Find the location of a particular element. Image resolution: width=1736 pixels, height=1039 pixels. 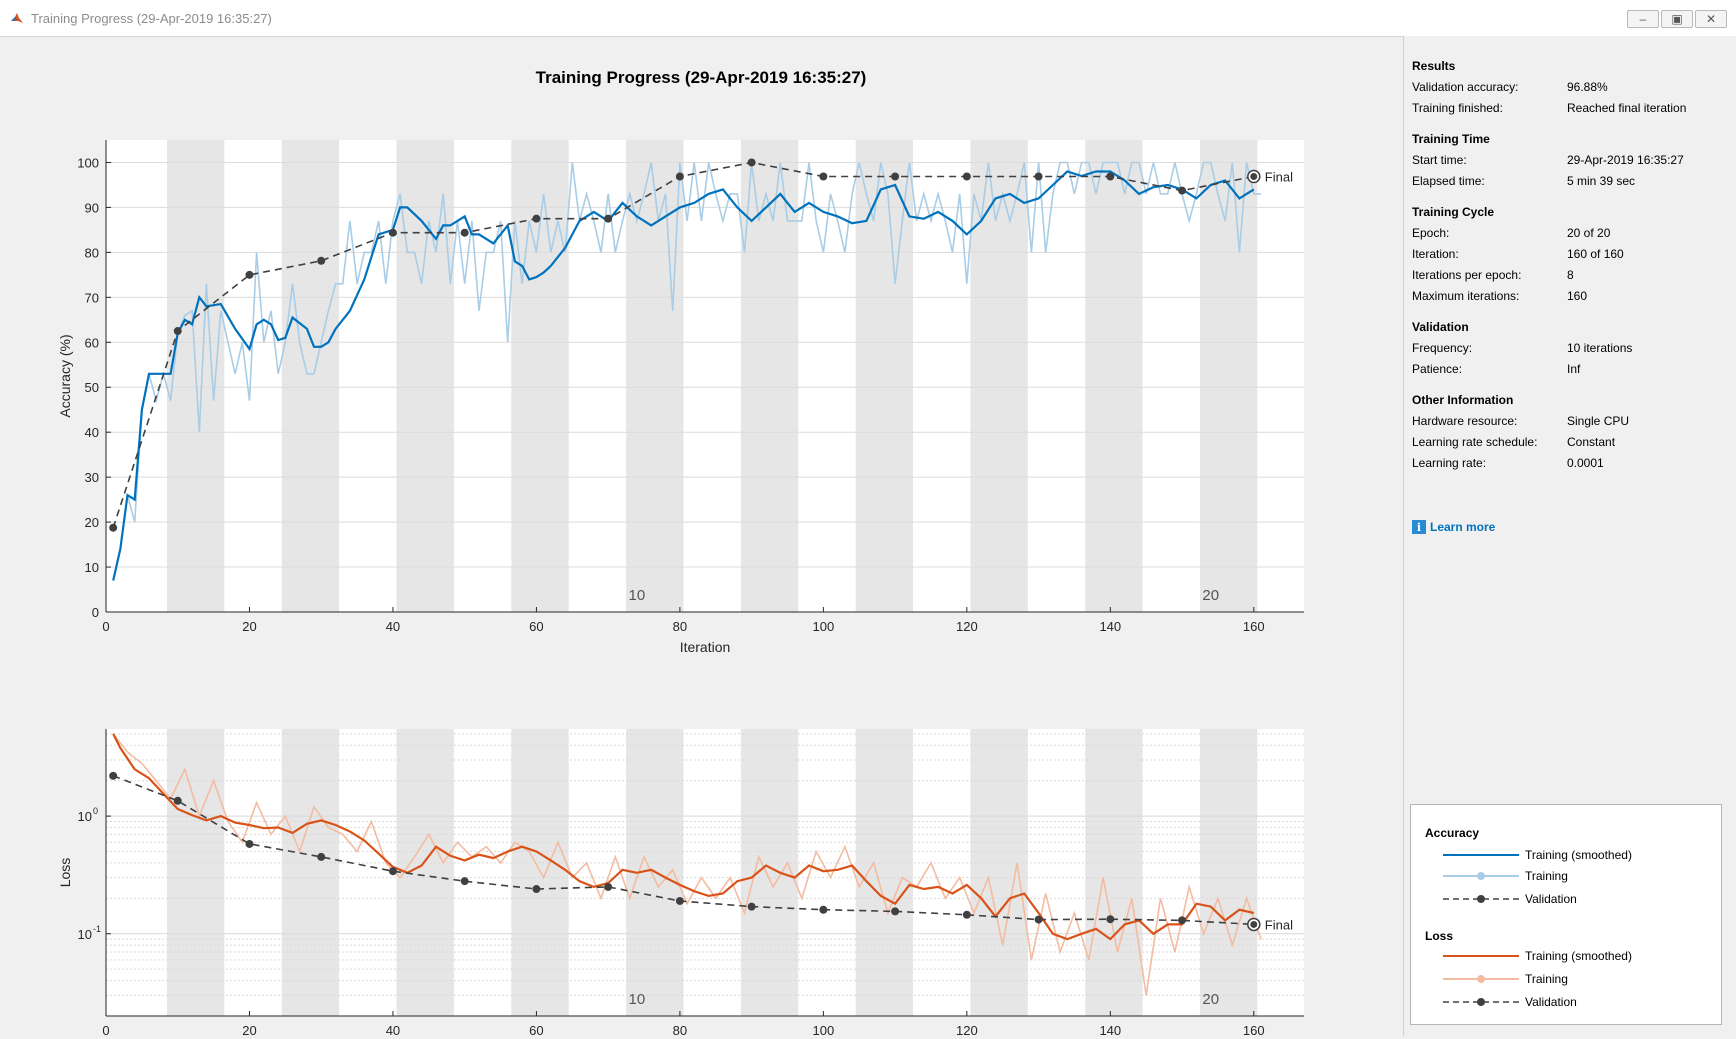

hardware-resource-label: Hardware resource: is located at coordinates (1465, 421).